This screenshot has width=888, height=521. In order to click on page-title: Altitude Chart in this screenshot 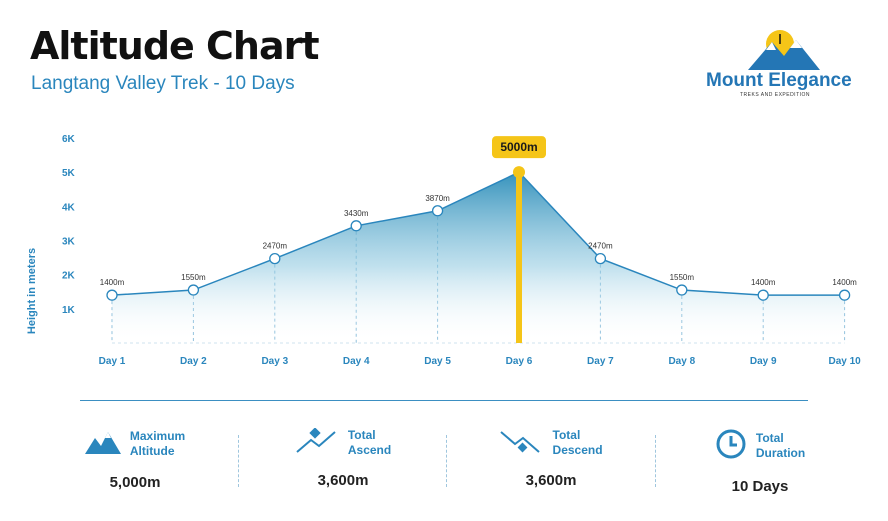, I will do `click(175, 46)`.